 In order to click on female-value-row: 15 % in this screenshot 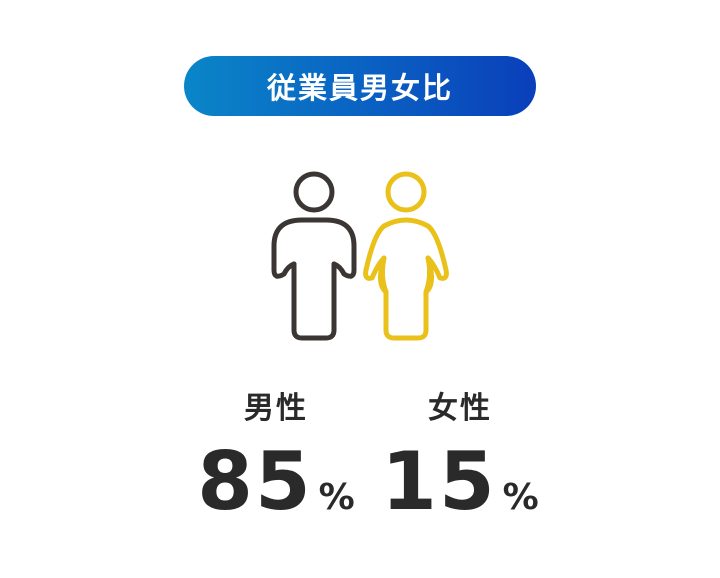, I will do `click(460, 482)`.